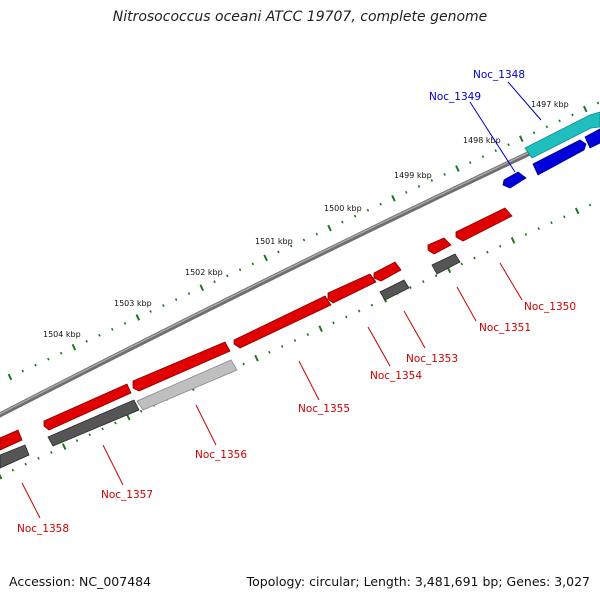 This screenshot has width=600, height=600. What do you see at coordinates (514, 180) in the screenshot?
I see `gene-feature-blue-small` at bounding box center [514, 180].